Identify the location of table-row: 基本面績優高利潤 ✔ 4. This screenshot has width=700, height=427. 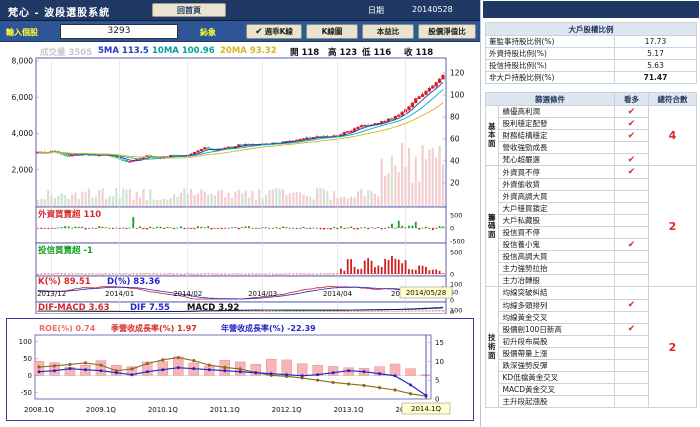
(591, 135).